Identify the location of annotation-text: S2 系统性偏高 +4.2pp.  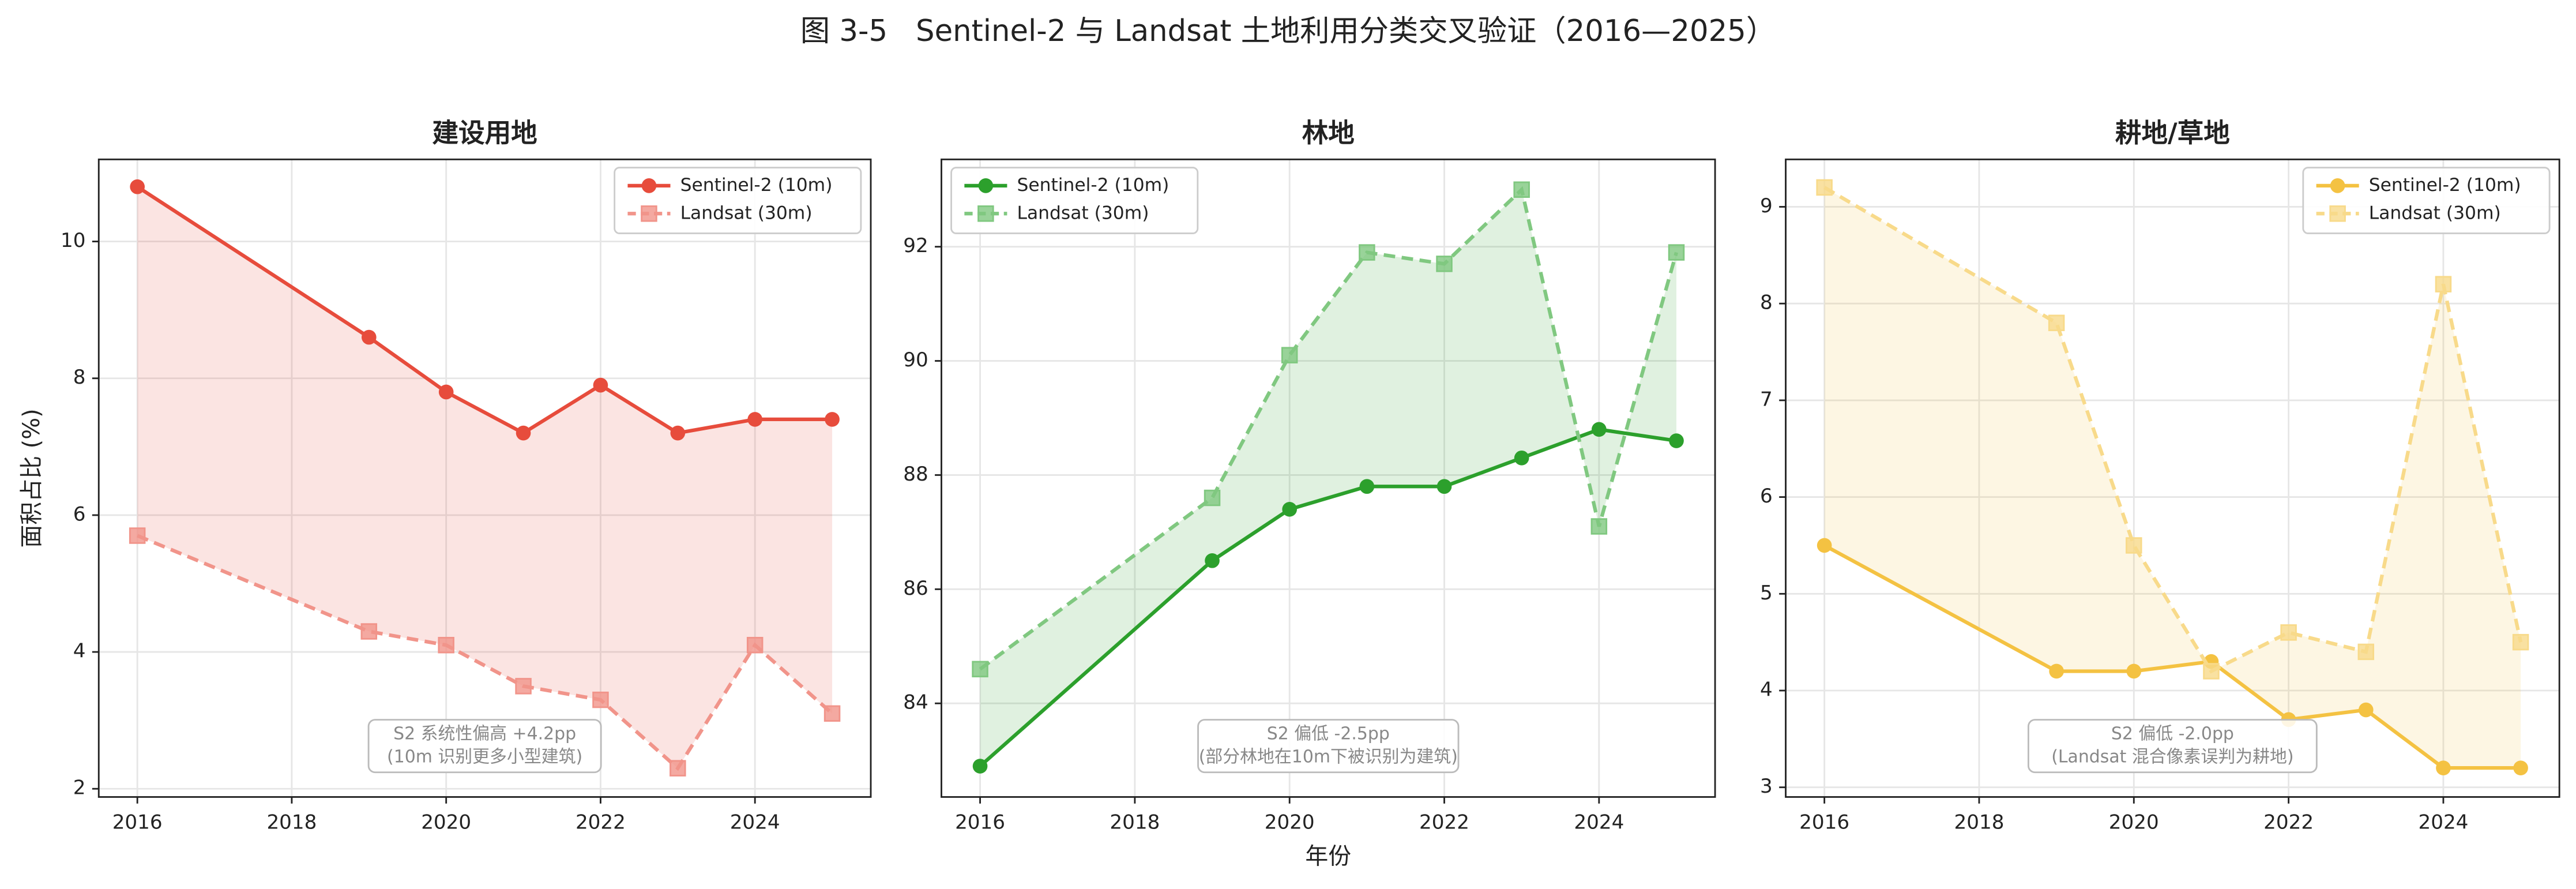
(484, 734).